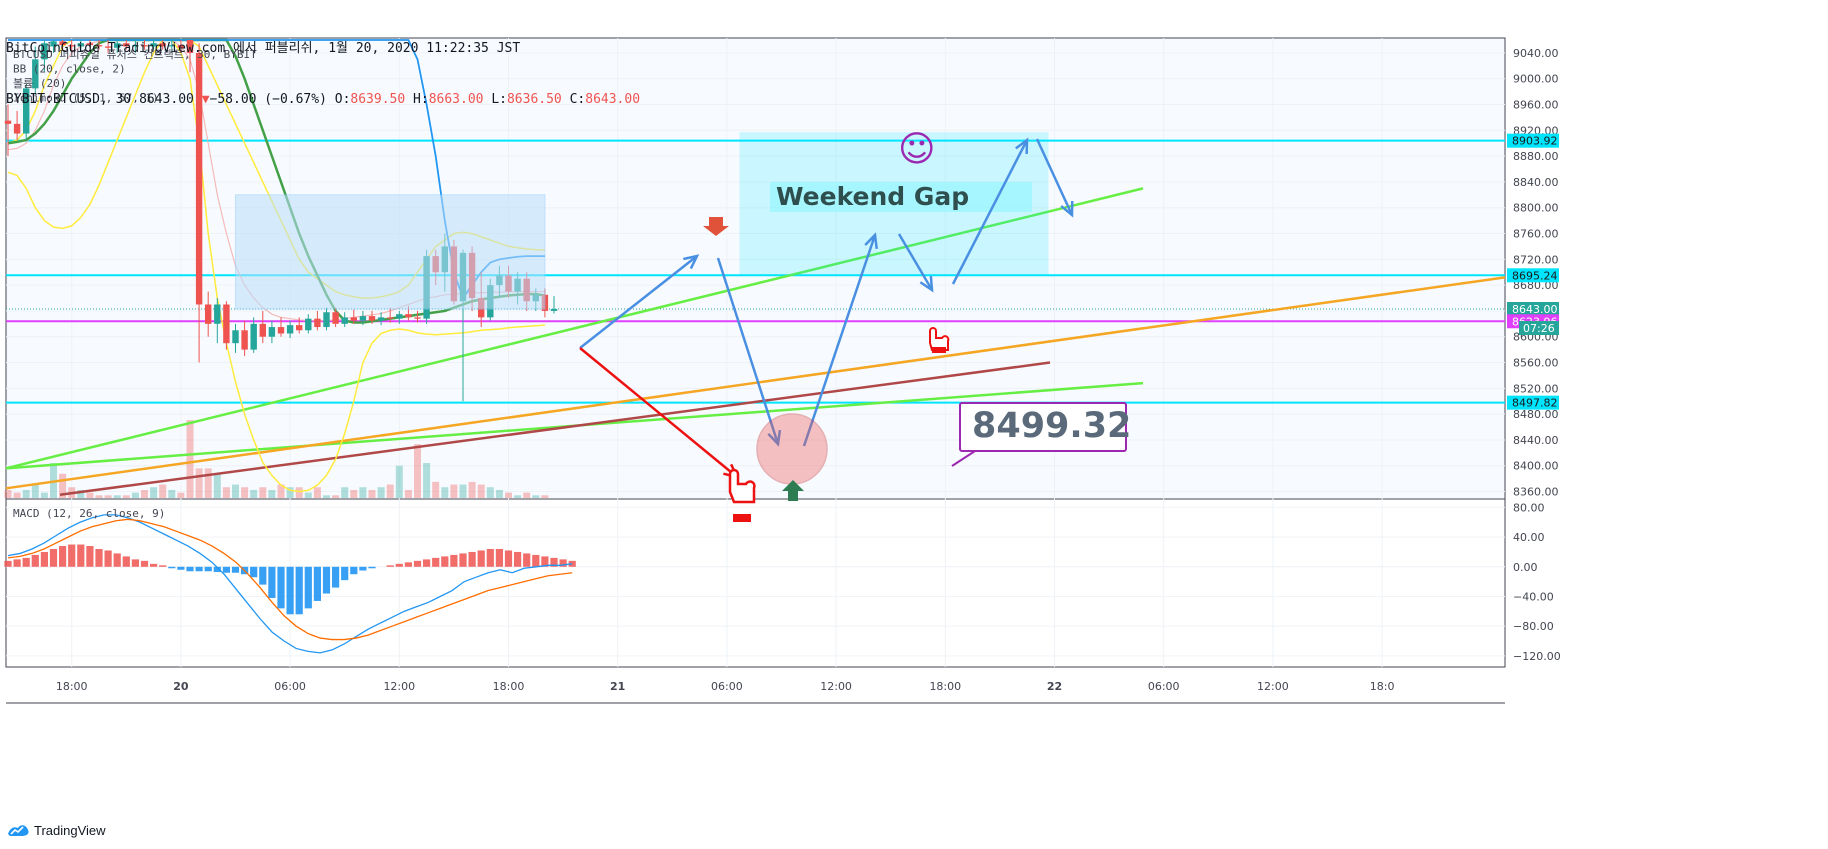  I want to click on time-tick: 06:00, so click(1164, 686).